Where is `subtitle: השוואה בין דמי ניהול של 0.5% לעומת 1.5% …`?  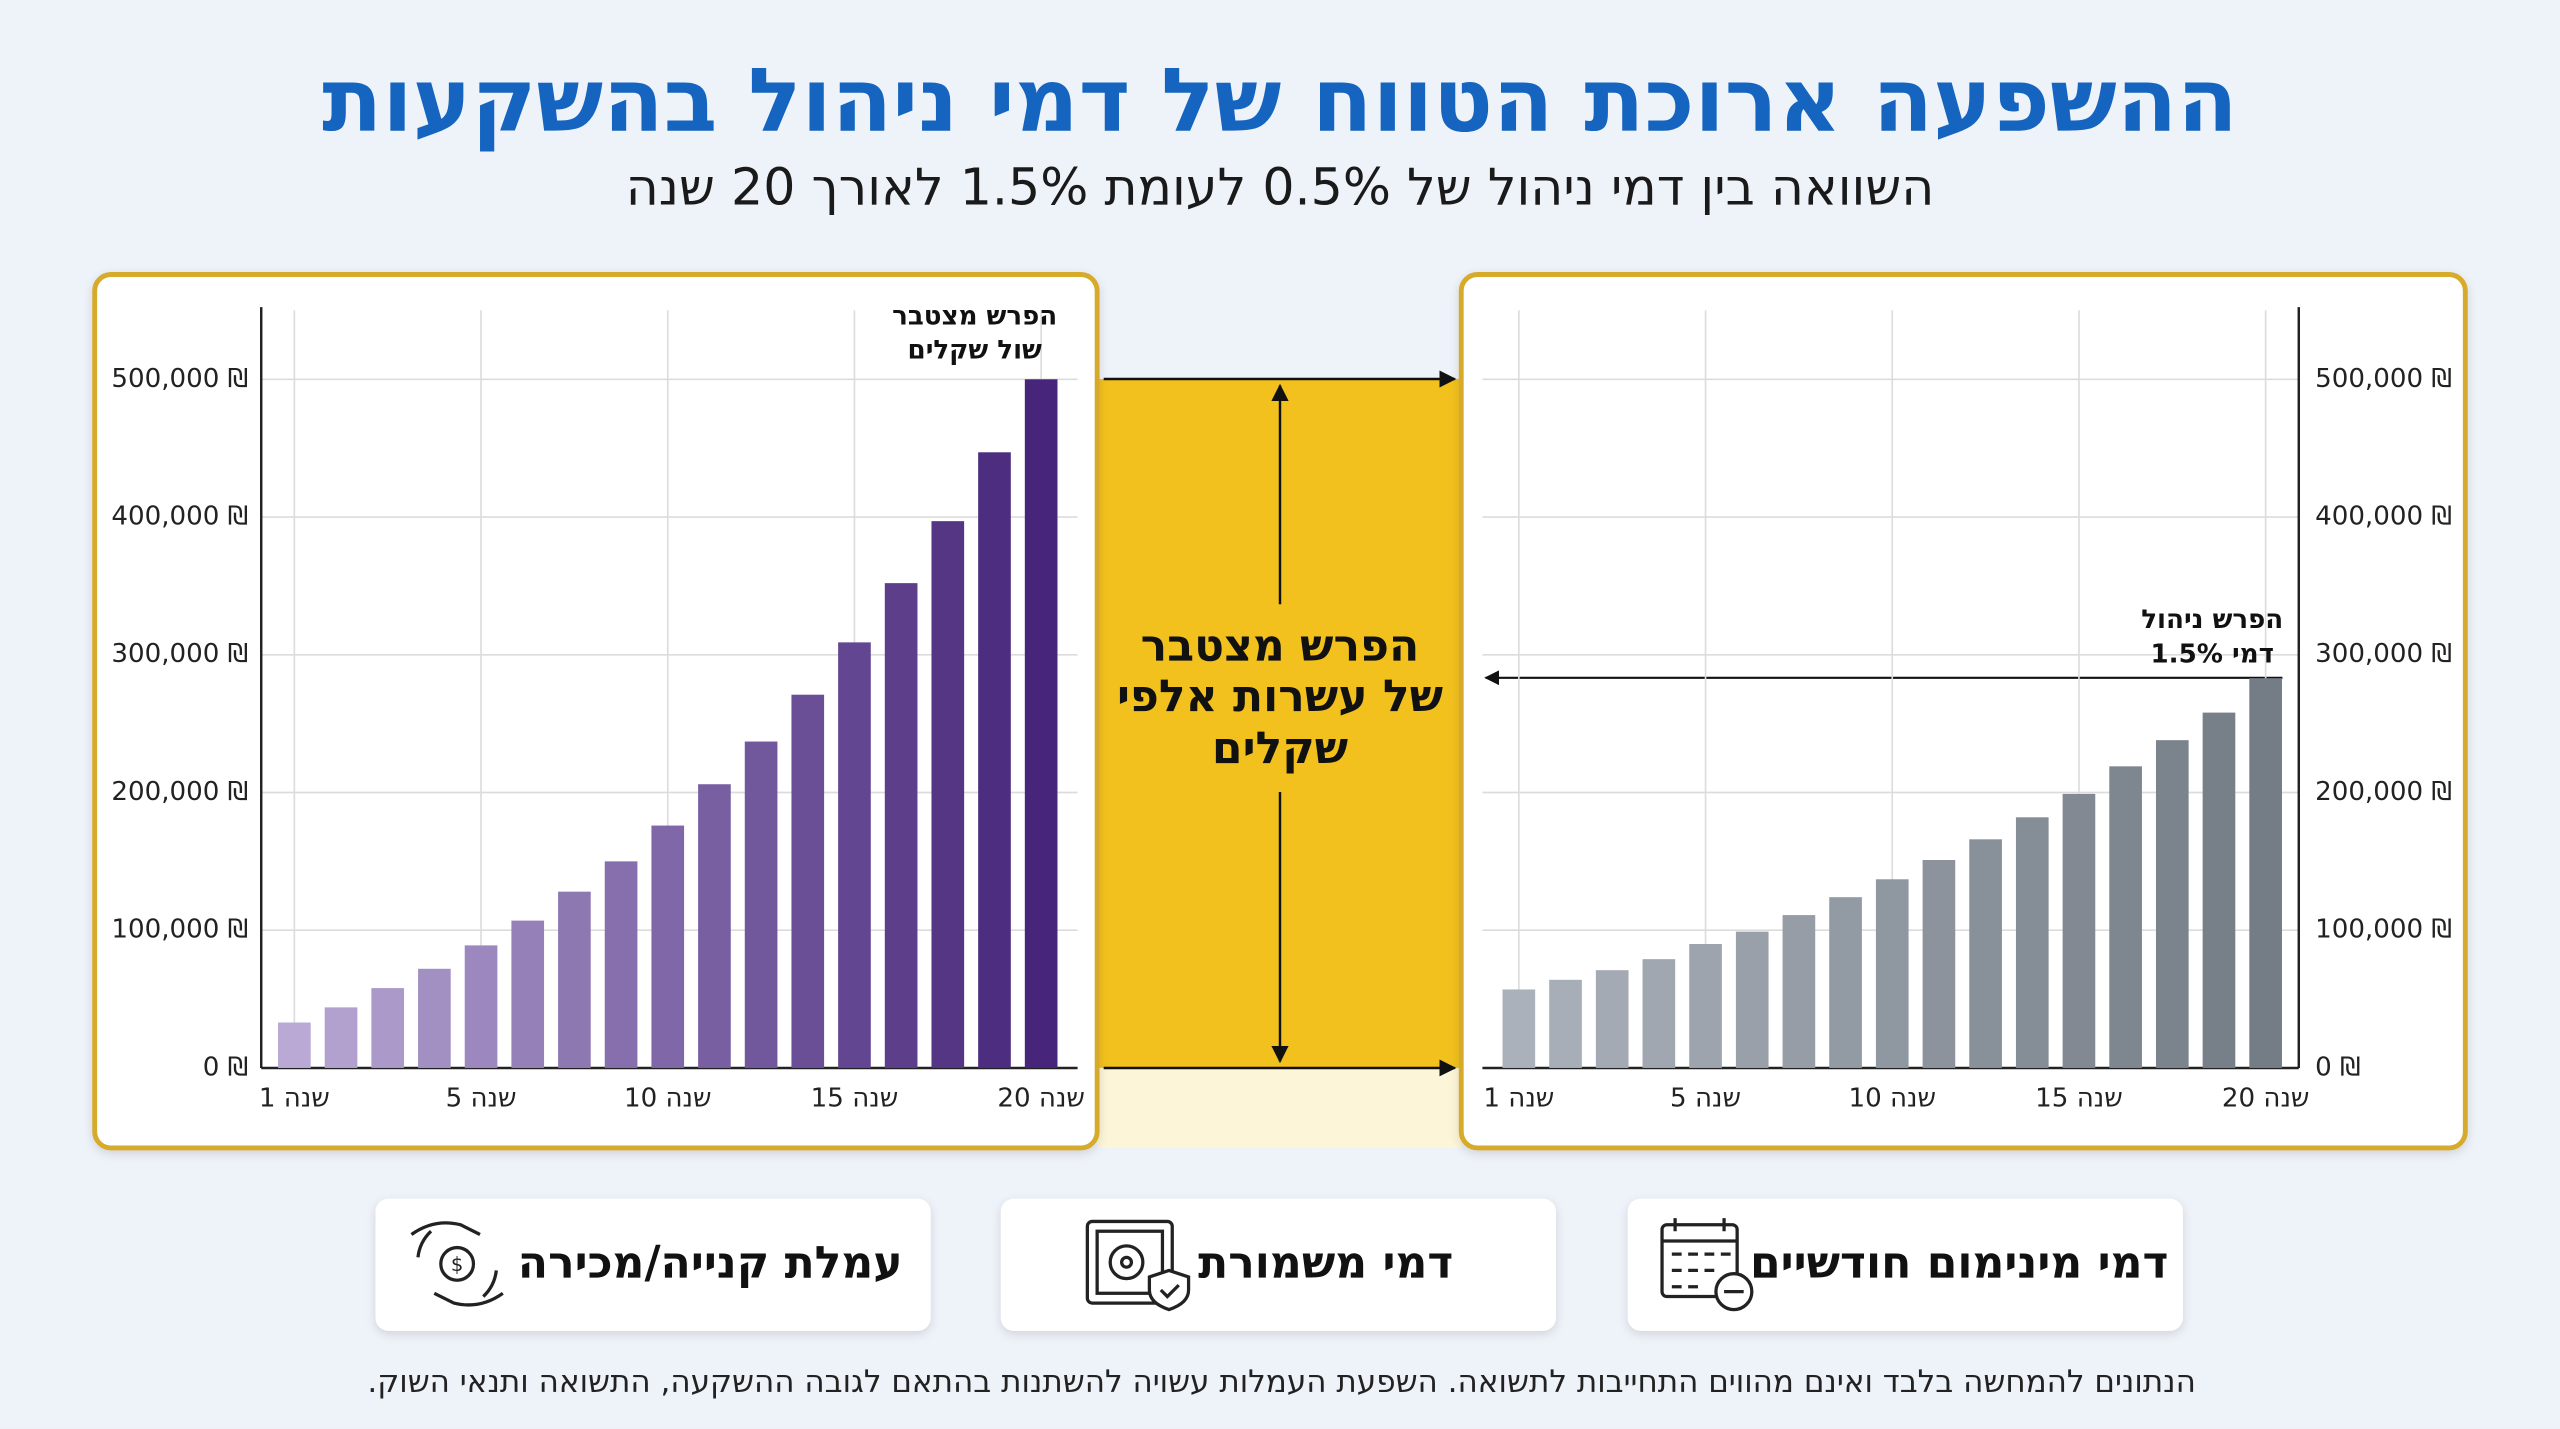
subtitle: השוואה בין דמי ניהול של 0.5% לעומת 1.5% … is located at coordinates (1280, 187).